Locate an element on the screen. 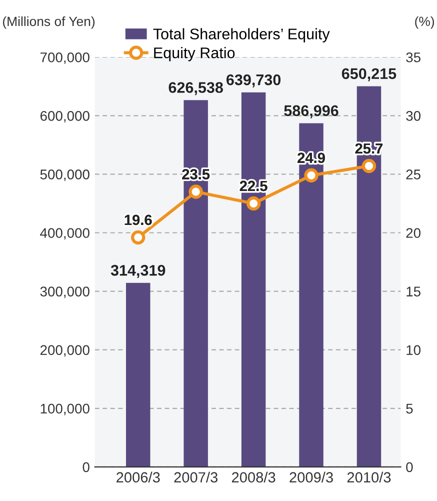 The height and width of the screenshot is (501, 437). data-label: 19.6 is located at coordinates (138, 220).